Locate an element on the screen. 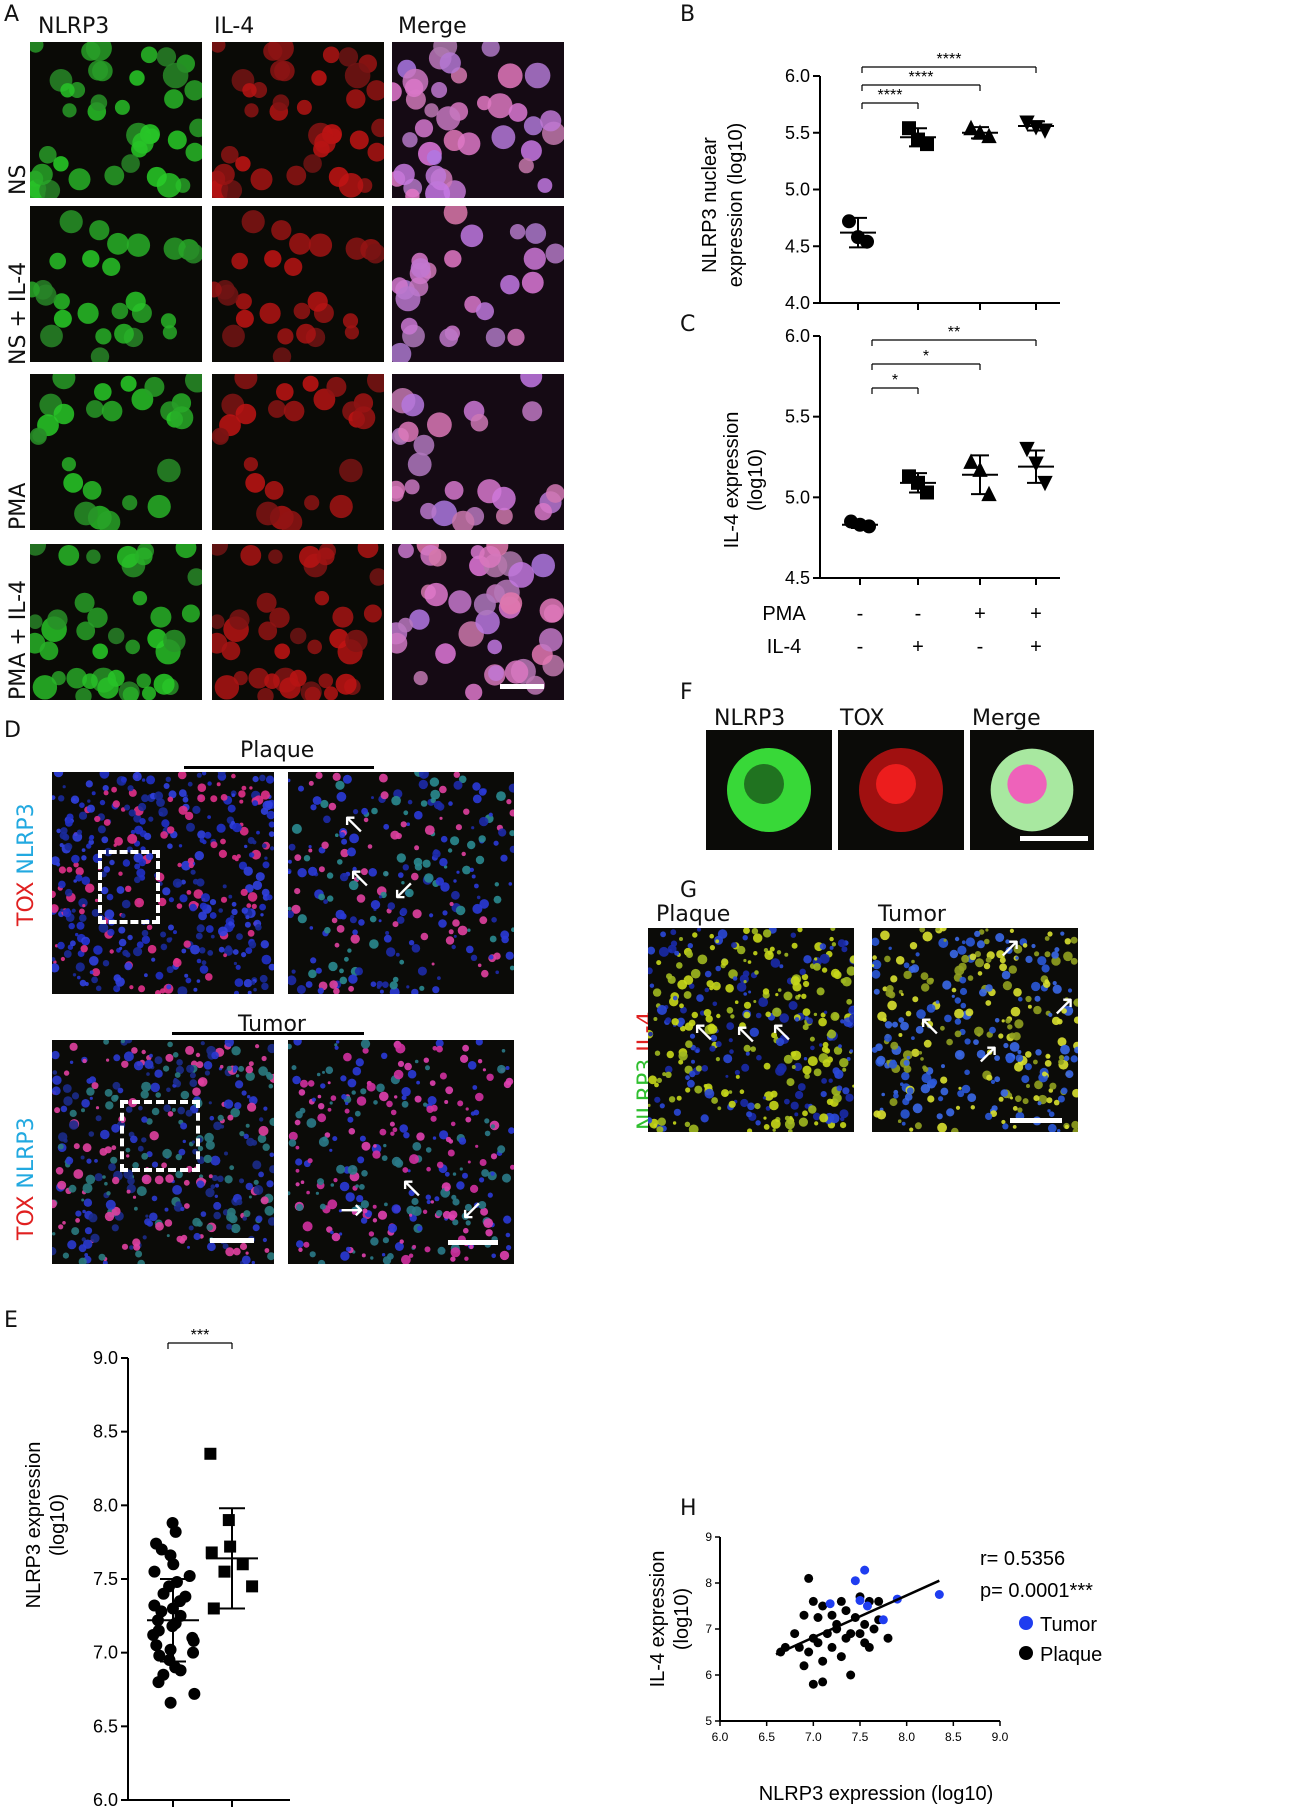  g-tumor-image: ↗ ↖ ↗ ↗ is located at coordinates (975, 1030).